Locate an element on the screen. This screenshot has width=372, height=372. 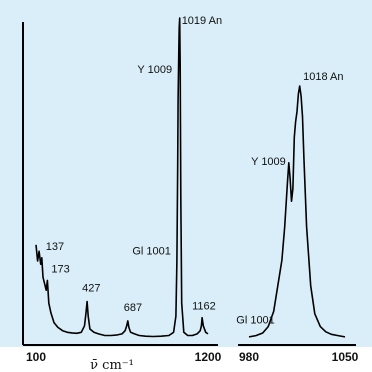
peak-label: 687 is located at coordinates (133, 308).